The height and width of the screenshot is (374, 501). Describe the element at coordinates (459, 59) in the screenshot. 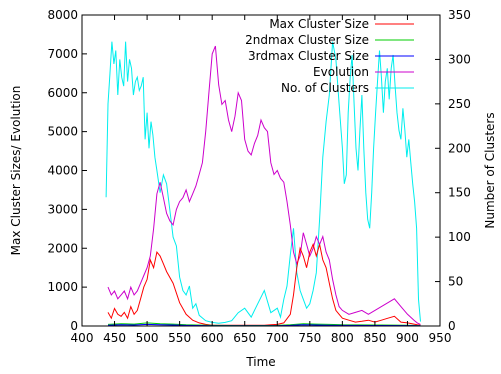

I see `y-right-tick-label: 300` at that location.